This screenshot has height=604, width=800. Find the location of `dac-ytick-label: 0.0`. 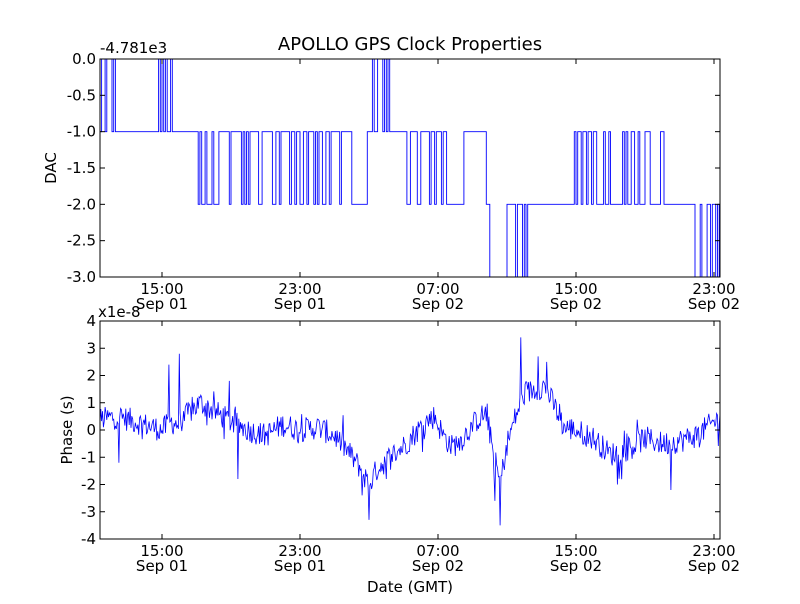

dac-ytick-label: 0.0 is located at coordinates (84, 59).